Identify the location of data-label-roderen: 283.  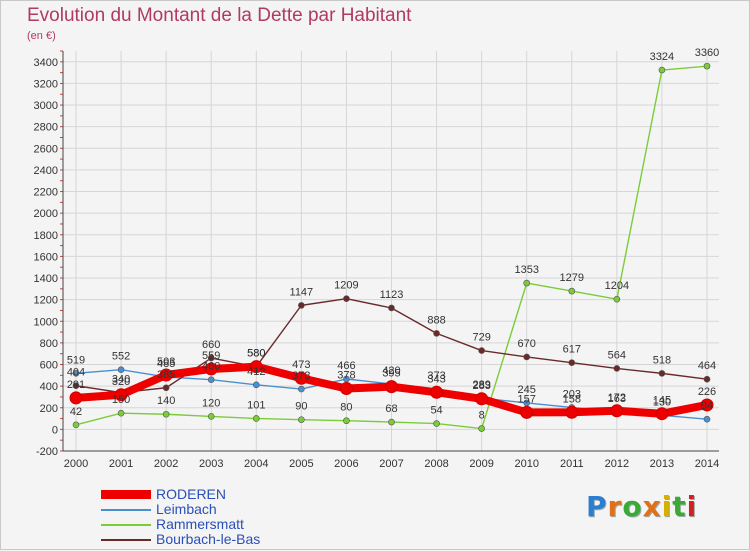
(481, 386).